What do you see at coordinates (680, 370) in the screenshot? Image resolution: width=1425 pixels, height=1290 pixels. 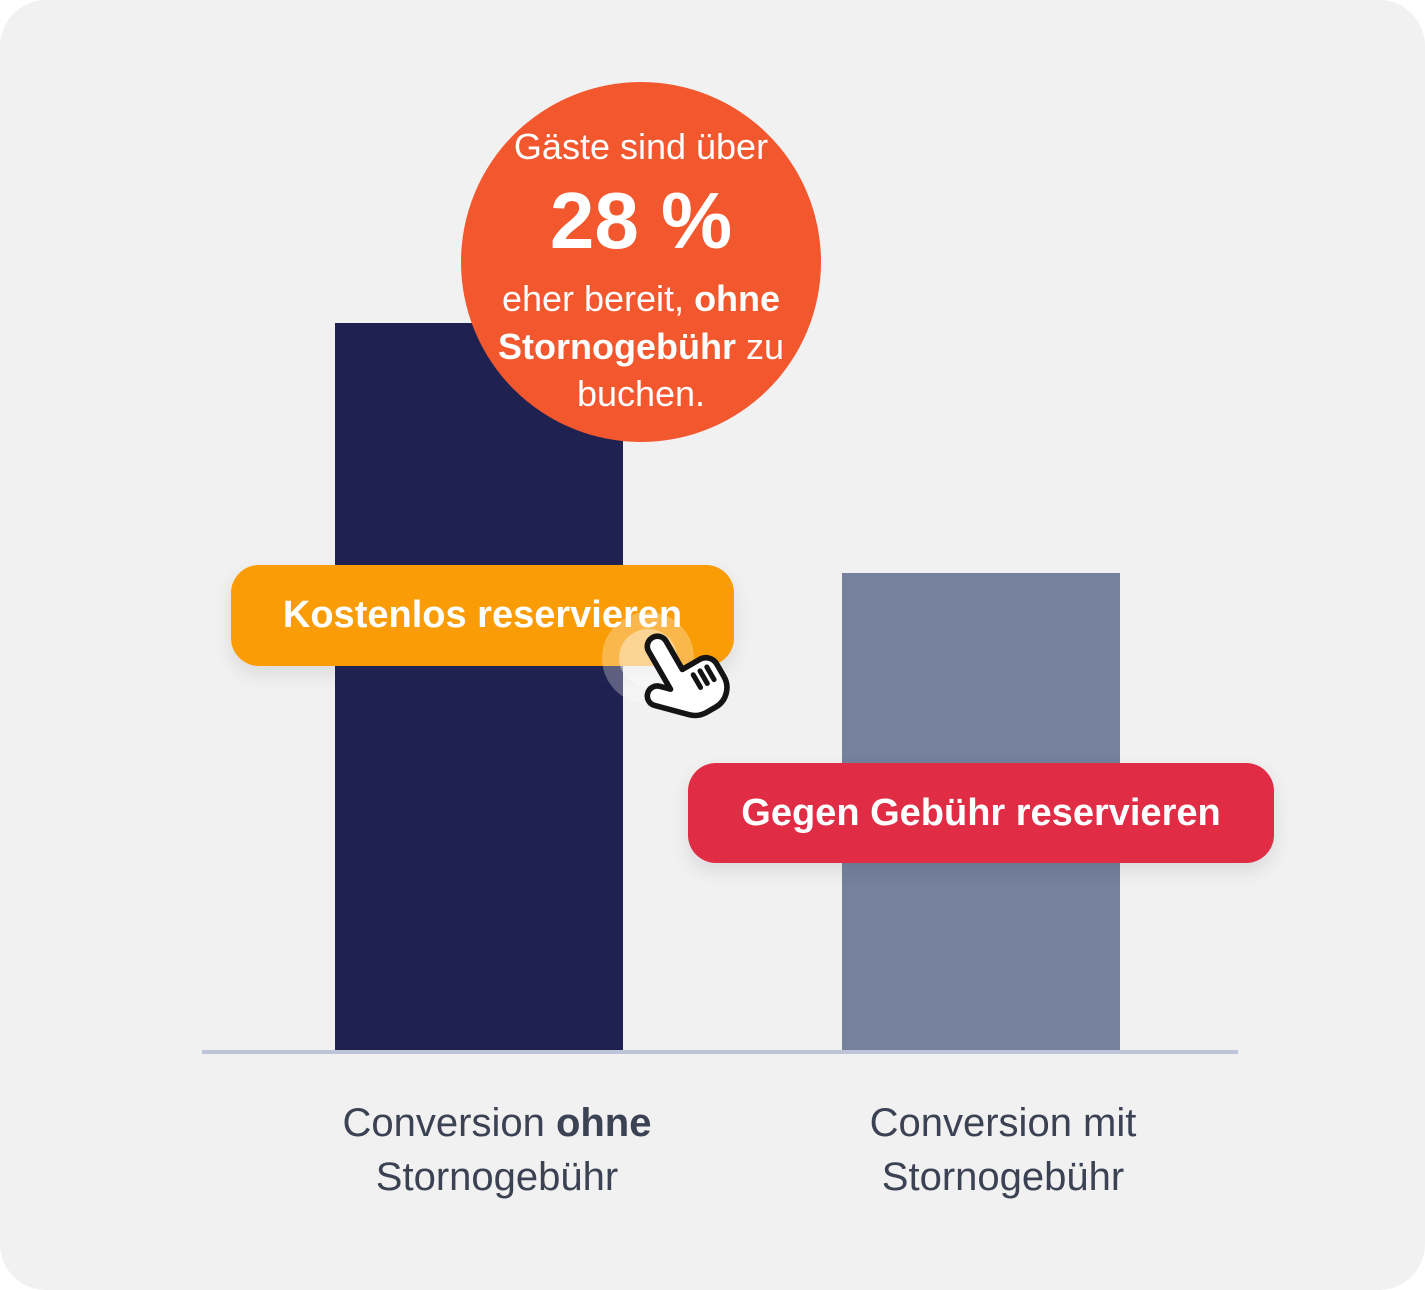 I see `stat-badge-body-post: zu buchen.` at bounding box center [680, 370].